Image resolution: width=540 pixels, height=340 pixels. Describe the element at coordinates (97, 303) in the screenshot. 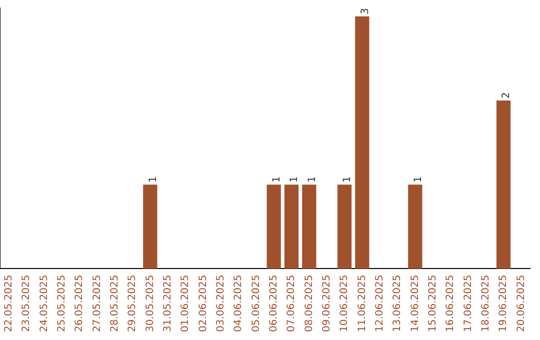

I see `x-tick-label: 27.05.2025` at that location.